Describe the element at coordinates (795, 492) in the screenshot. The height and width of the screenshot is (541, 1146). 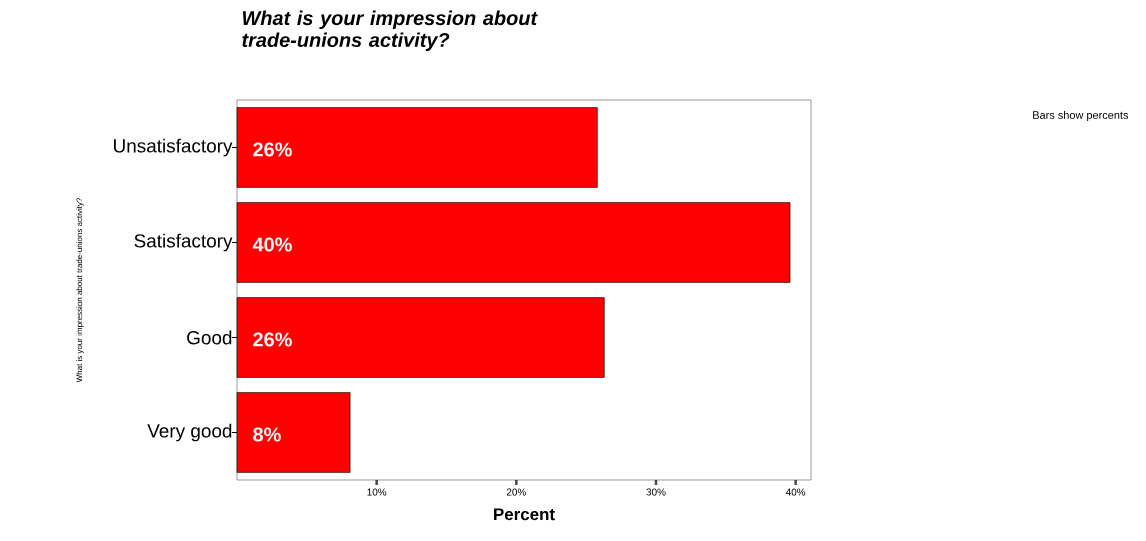
I see `x-tick-label: 40%` at that location.